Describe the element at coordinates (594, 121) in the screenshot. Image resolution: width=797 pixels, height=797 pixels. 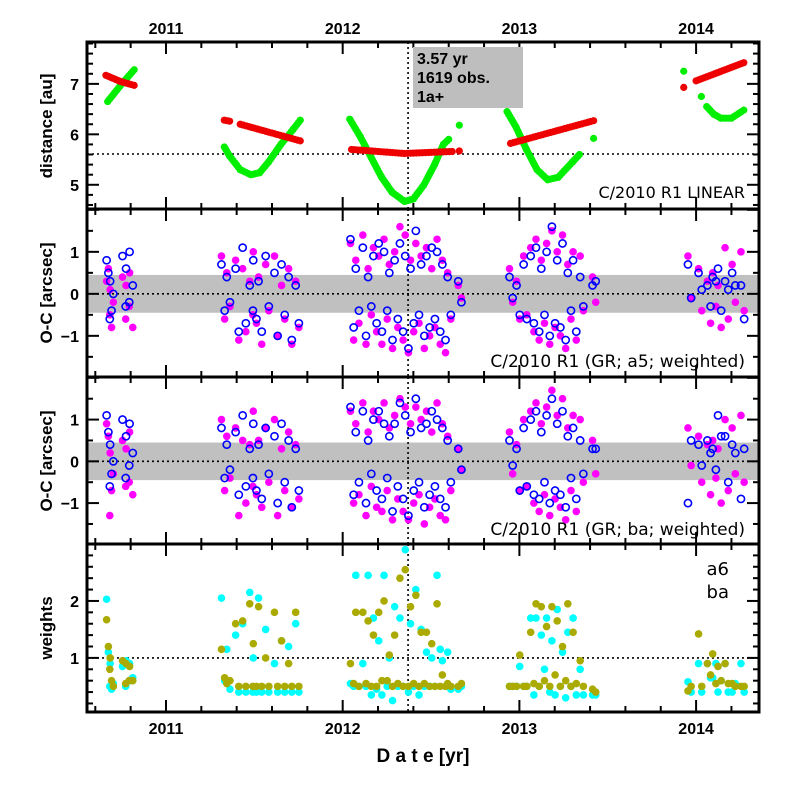
I see `sun-distance-point` at that location.